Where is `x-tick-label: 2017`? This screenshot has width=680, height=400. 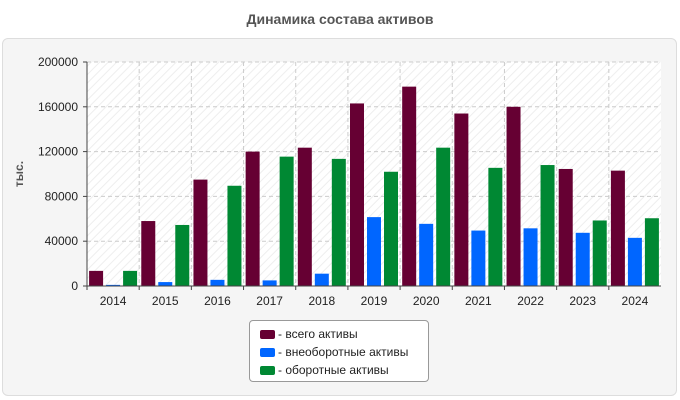 x-tick-label: 2017 is located at coordinates (269, 301).